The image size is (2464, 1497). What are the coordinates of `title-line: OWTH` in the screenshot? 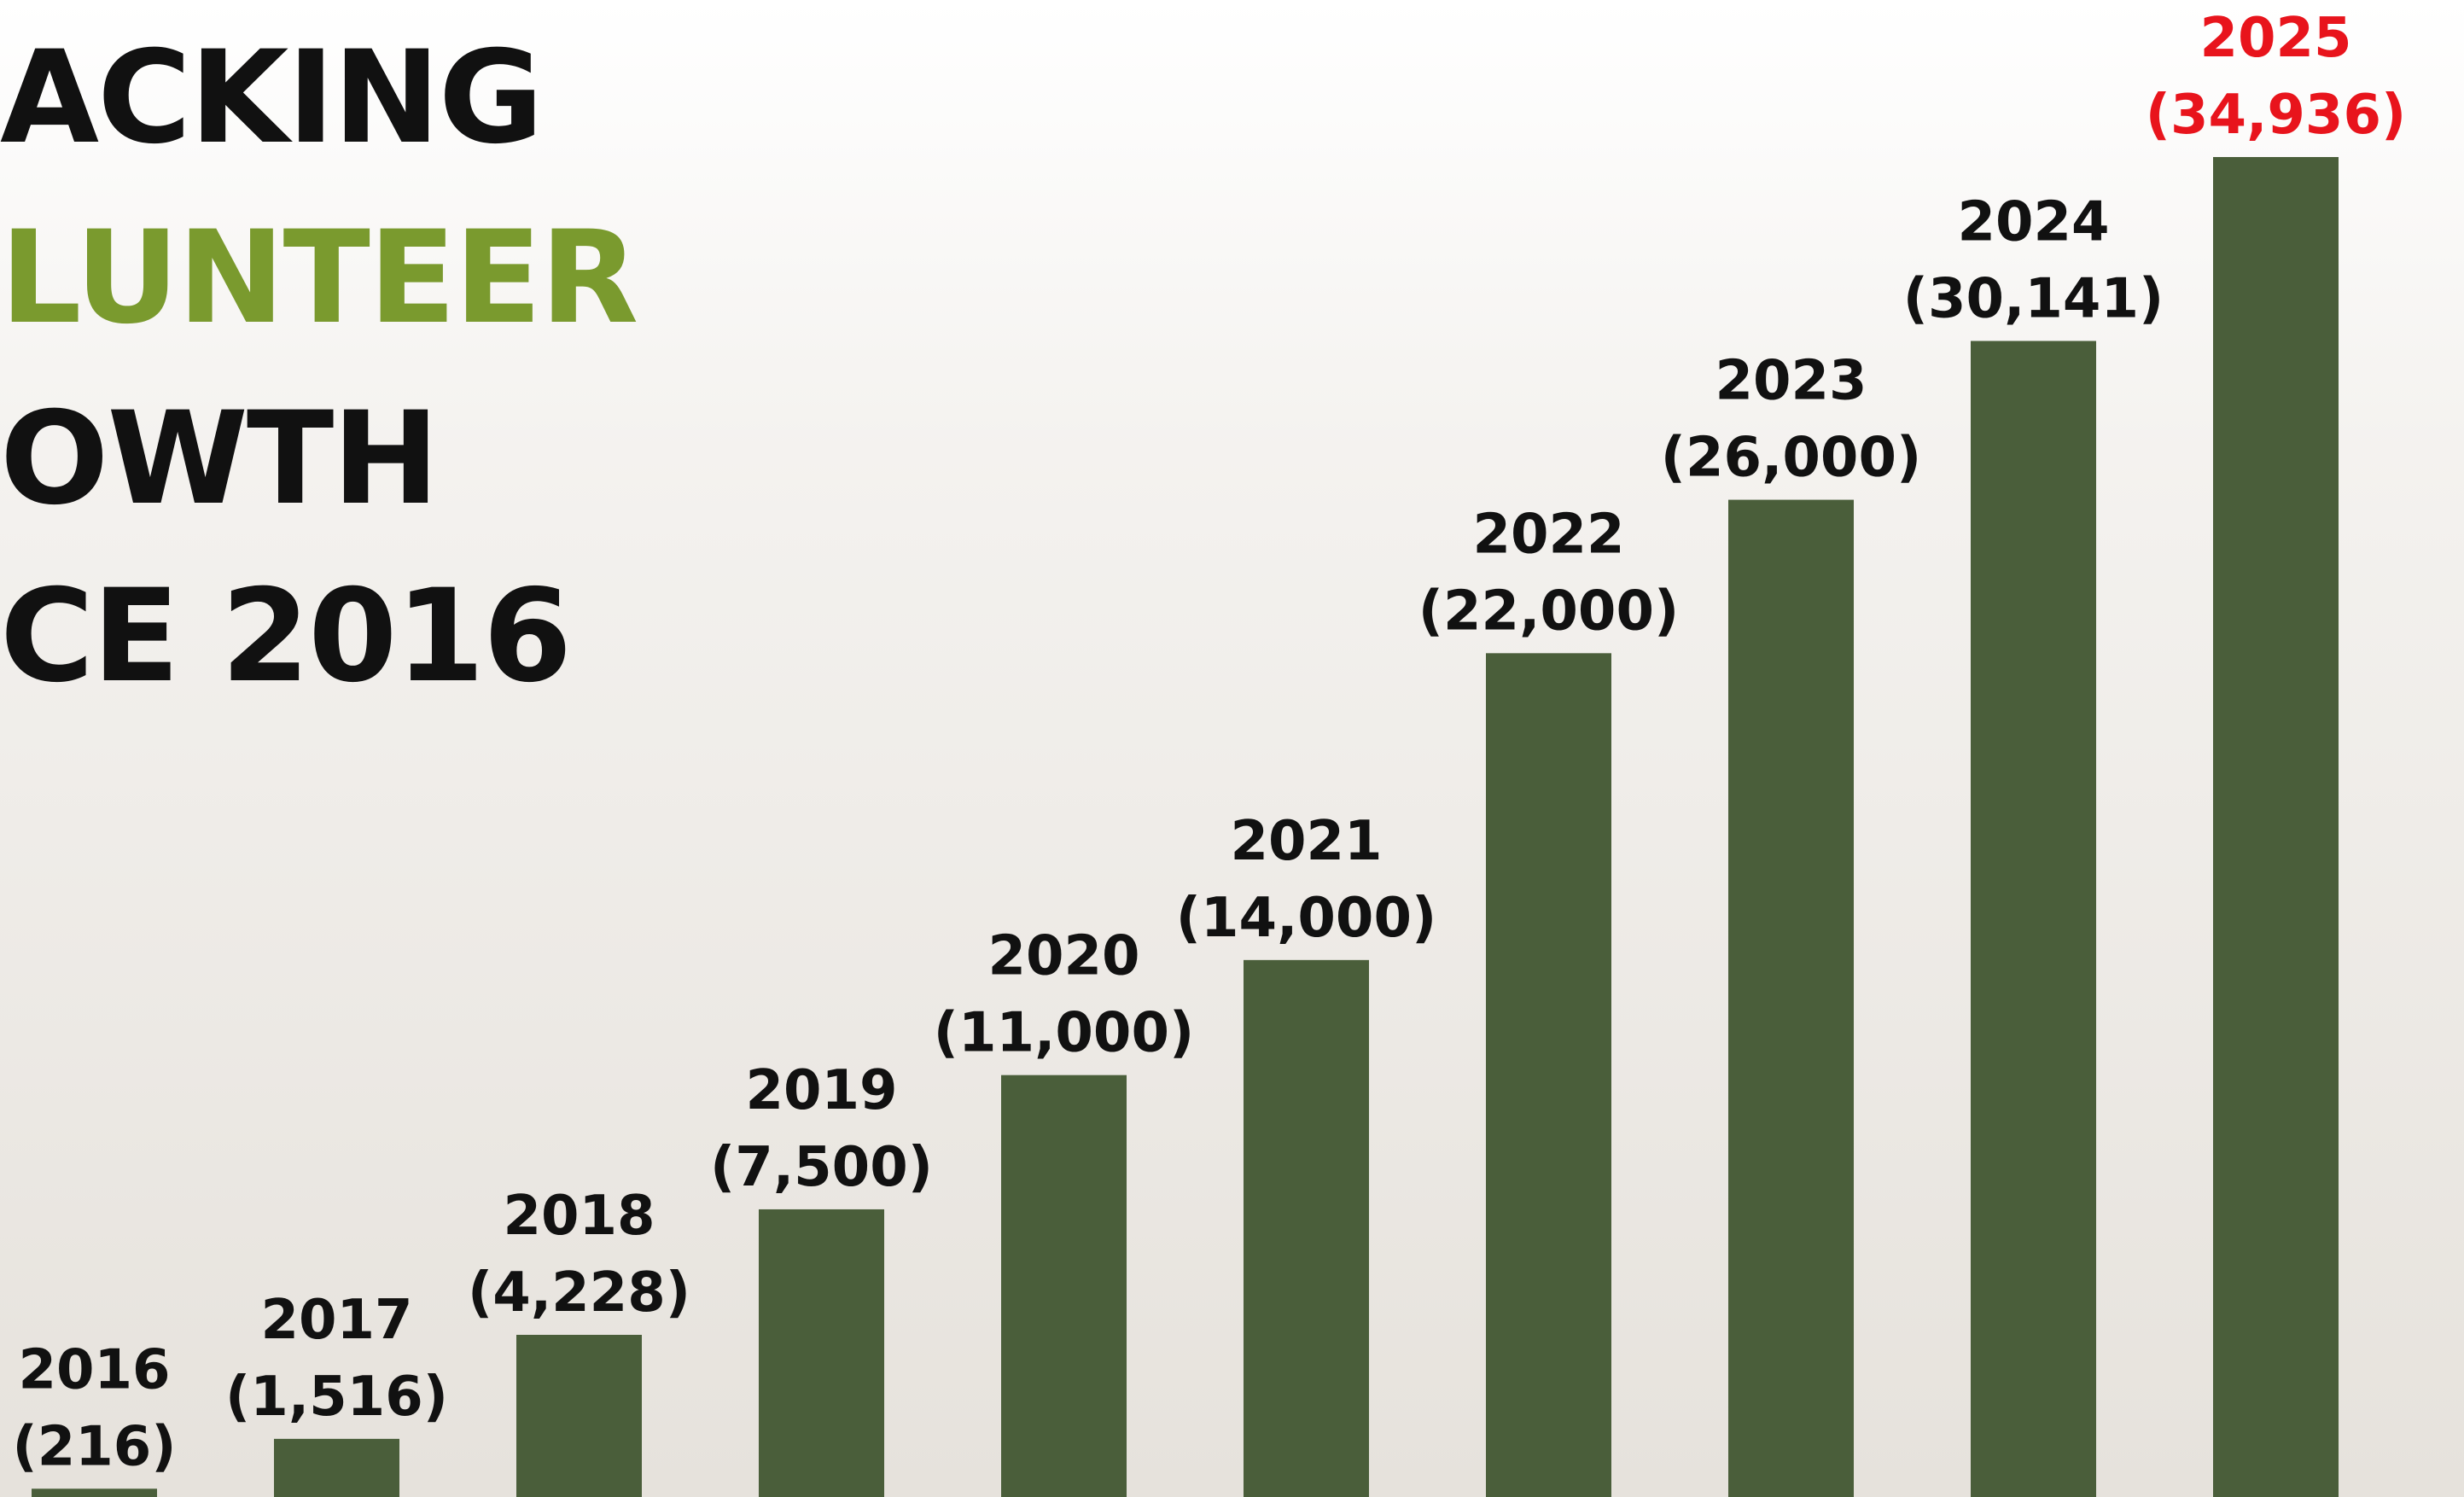 It's located at (219, 459).